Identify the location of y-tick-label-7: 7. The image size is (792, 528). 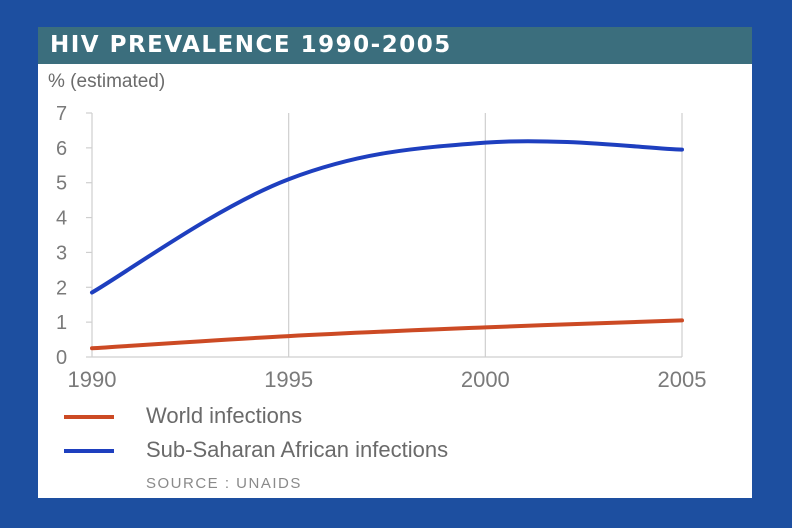
(61, 114).